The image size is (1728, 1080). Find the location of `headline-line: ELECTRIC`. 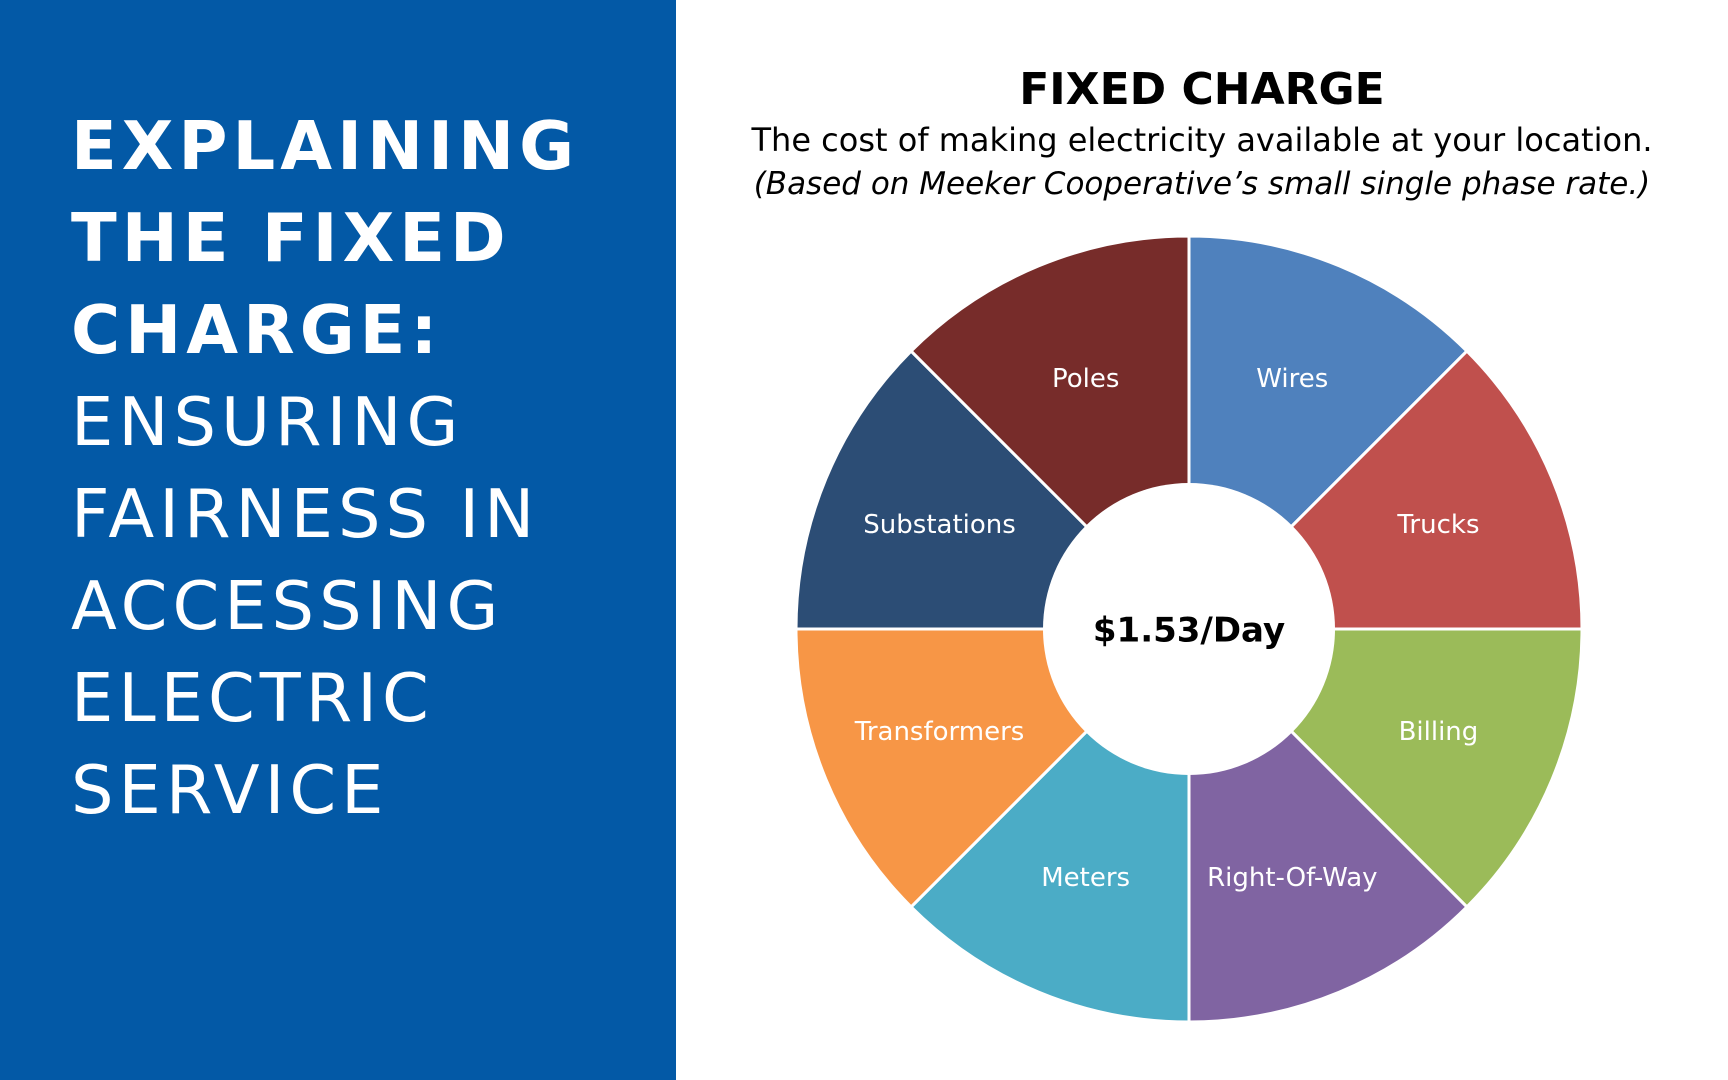

headline-line: ELECTRIC is located at coordinates (252, 698).